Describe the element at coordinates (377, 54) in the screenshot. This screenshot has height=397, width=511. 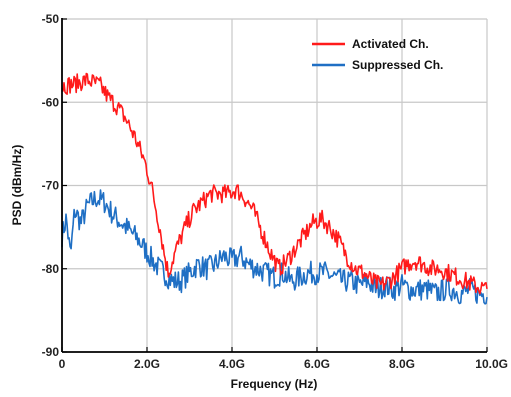
I see `legend: Activated Ch. Suppressed Ch.` at that location.